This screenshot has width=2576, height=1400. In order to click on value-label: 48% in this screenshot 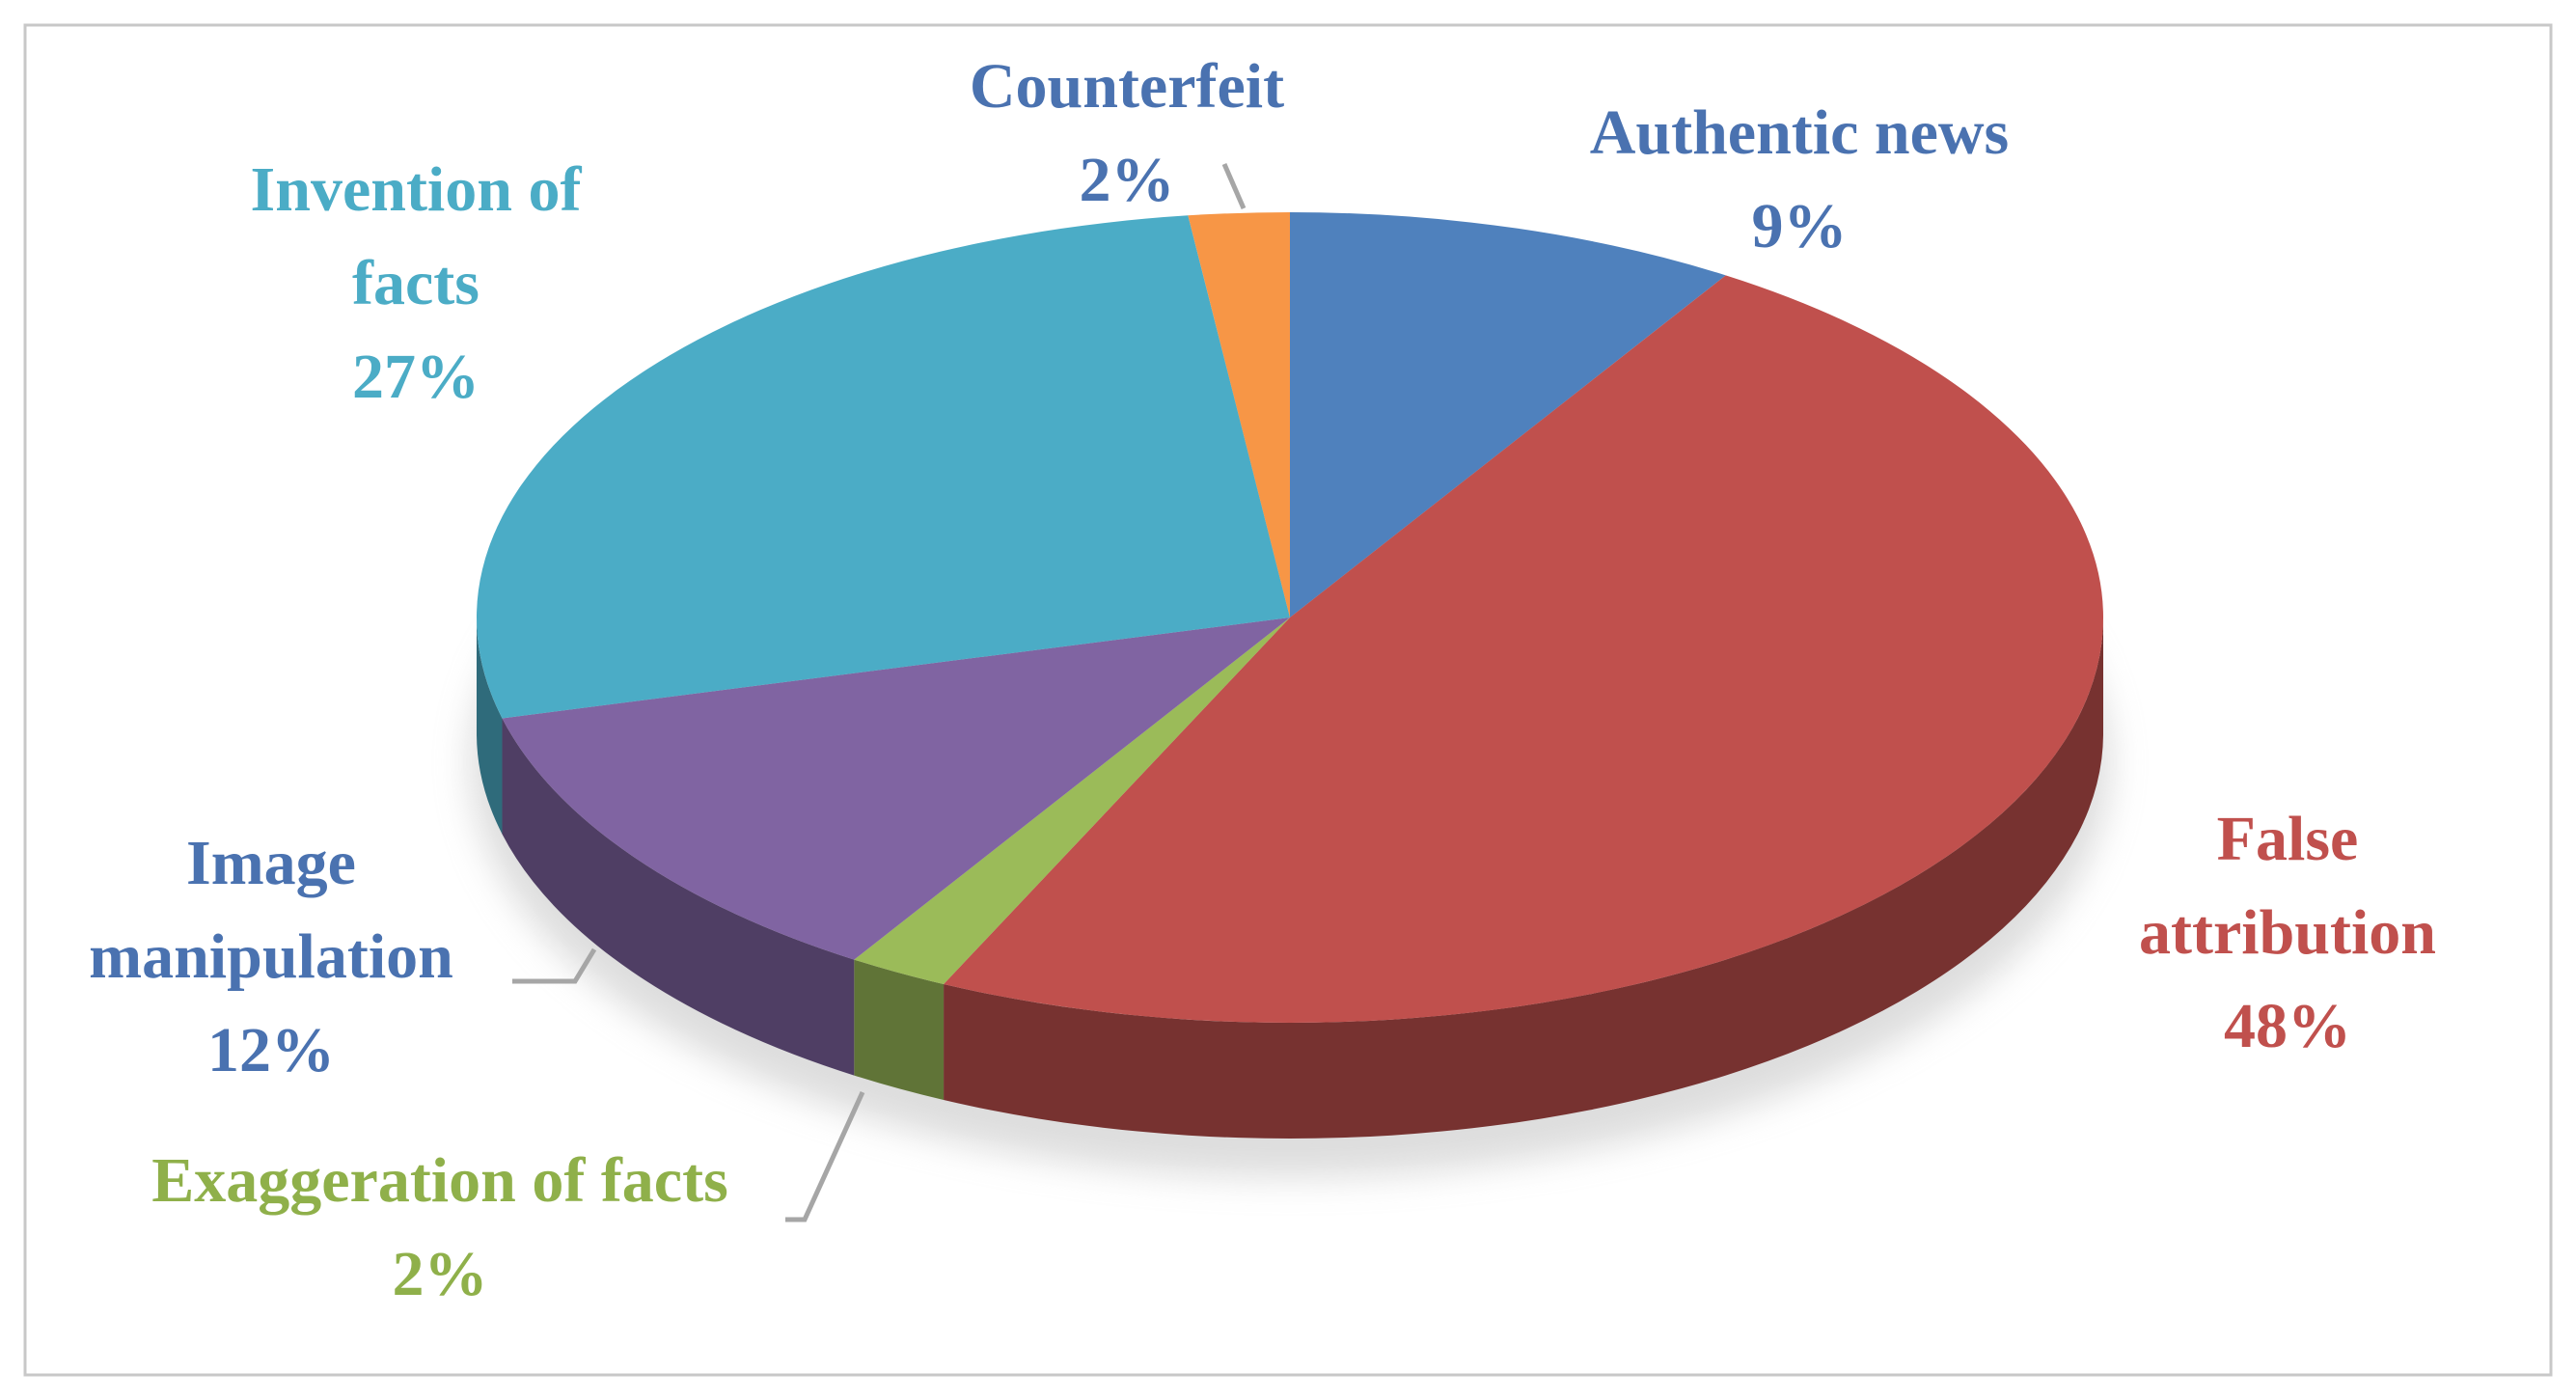, I will do `click(2287, 1026)`.